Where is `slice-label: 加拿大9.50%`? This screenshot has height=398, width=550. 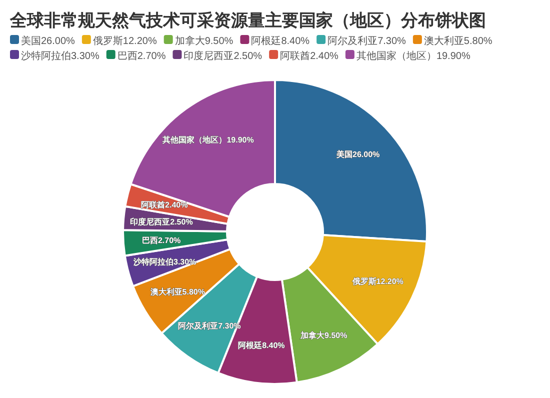
slice-label: 加拿大9.50% is located at coordinates (324, 335).